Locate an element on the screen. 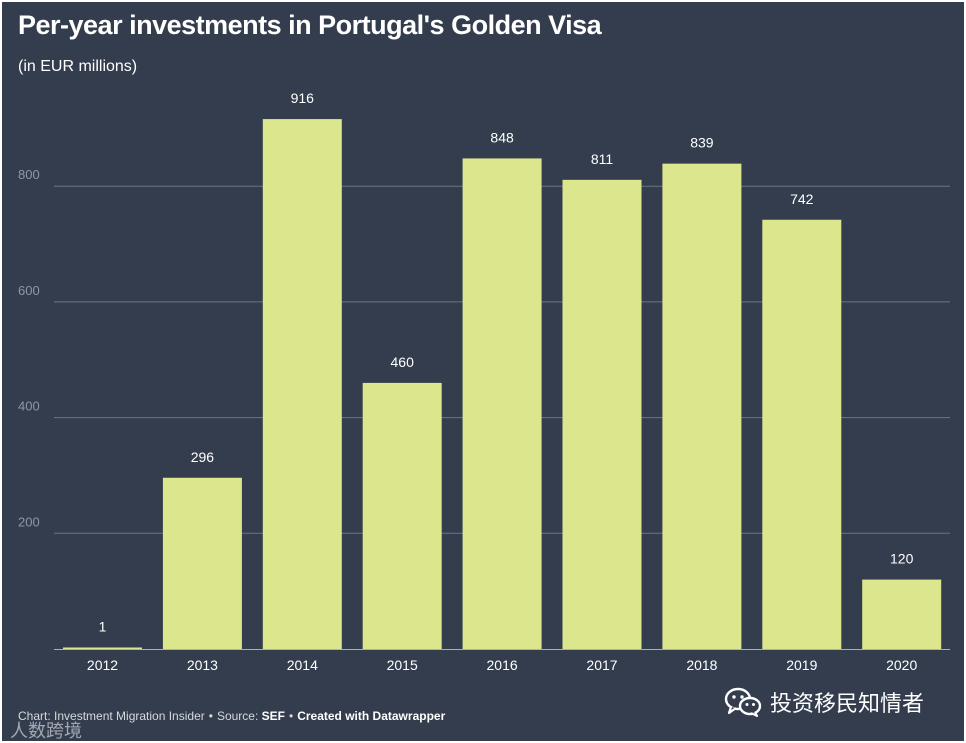 This screenshot has width=966, height=743. footer-credit-prefix: Chart: Investment Migration Insider is located at coordinates (111, 716).